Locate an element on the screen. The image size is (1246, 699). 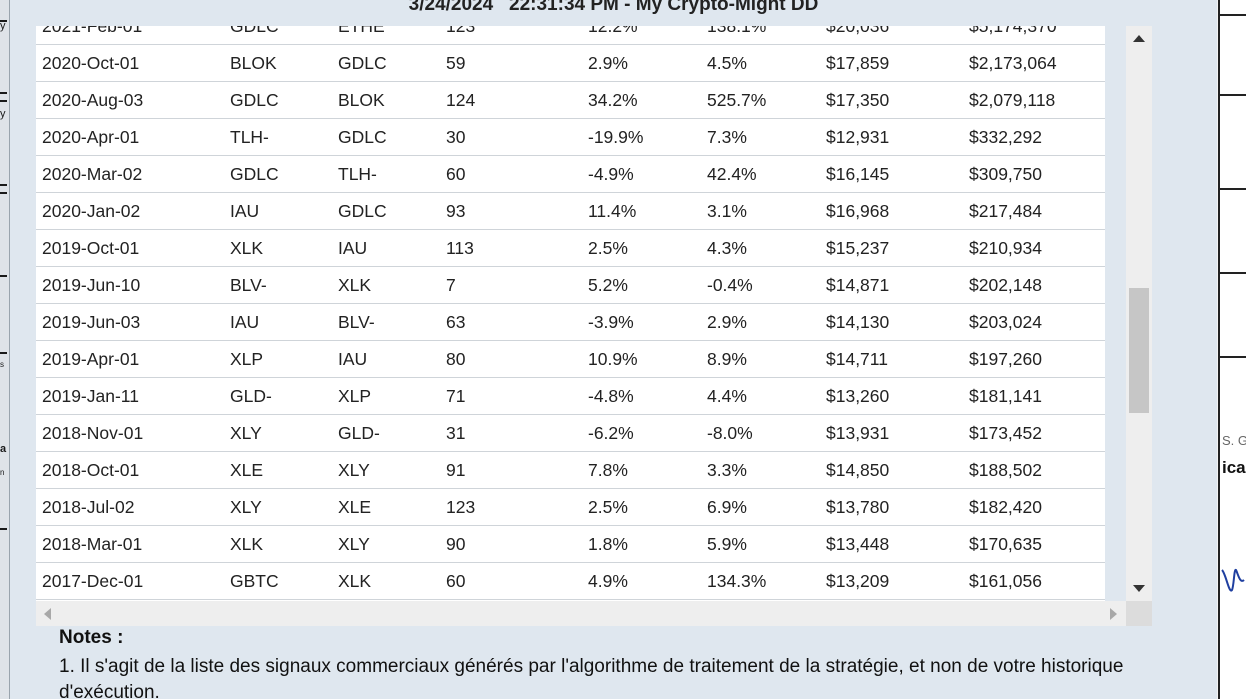
to-symbol-cell: ETHE is located at coordinates (361, 31).